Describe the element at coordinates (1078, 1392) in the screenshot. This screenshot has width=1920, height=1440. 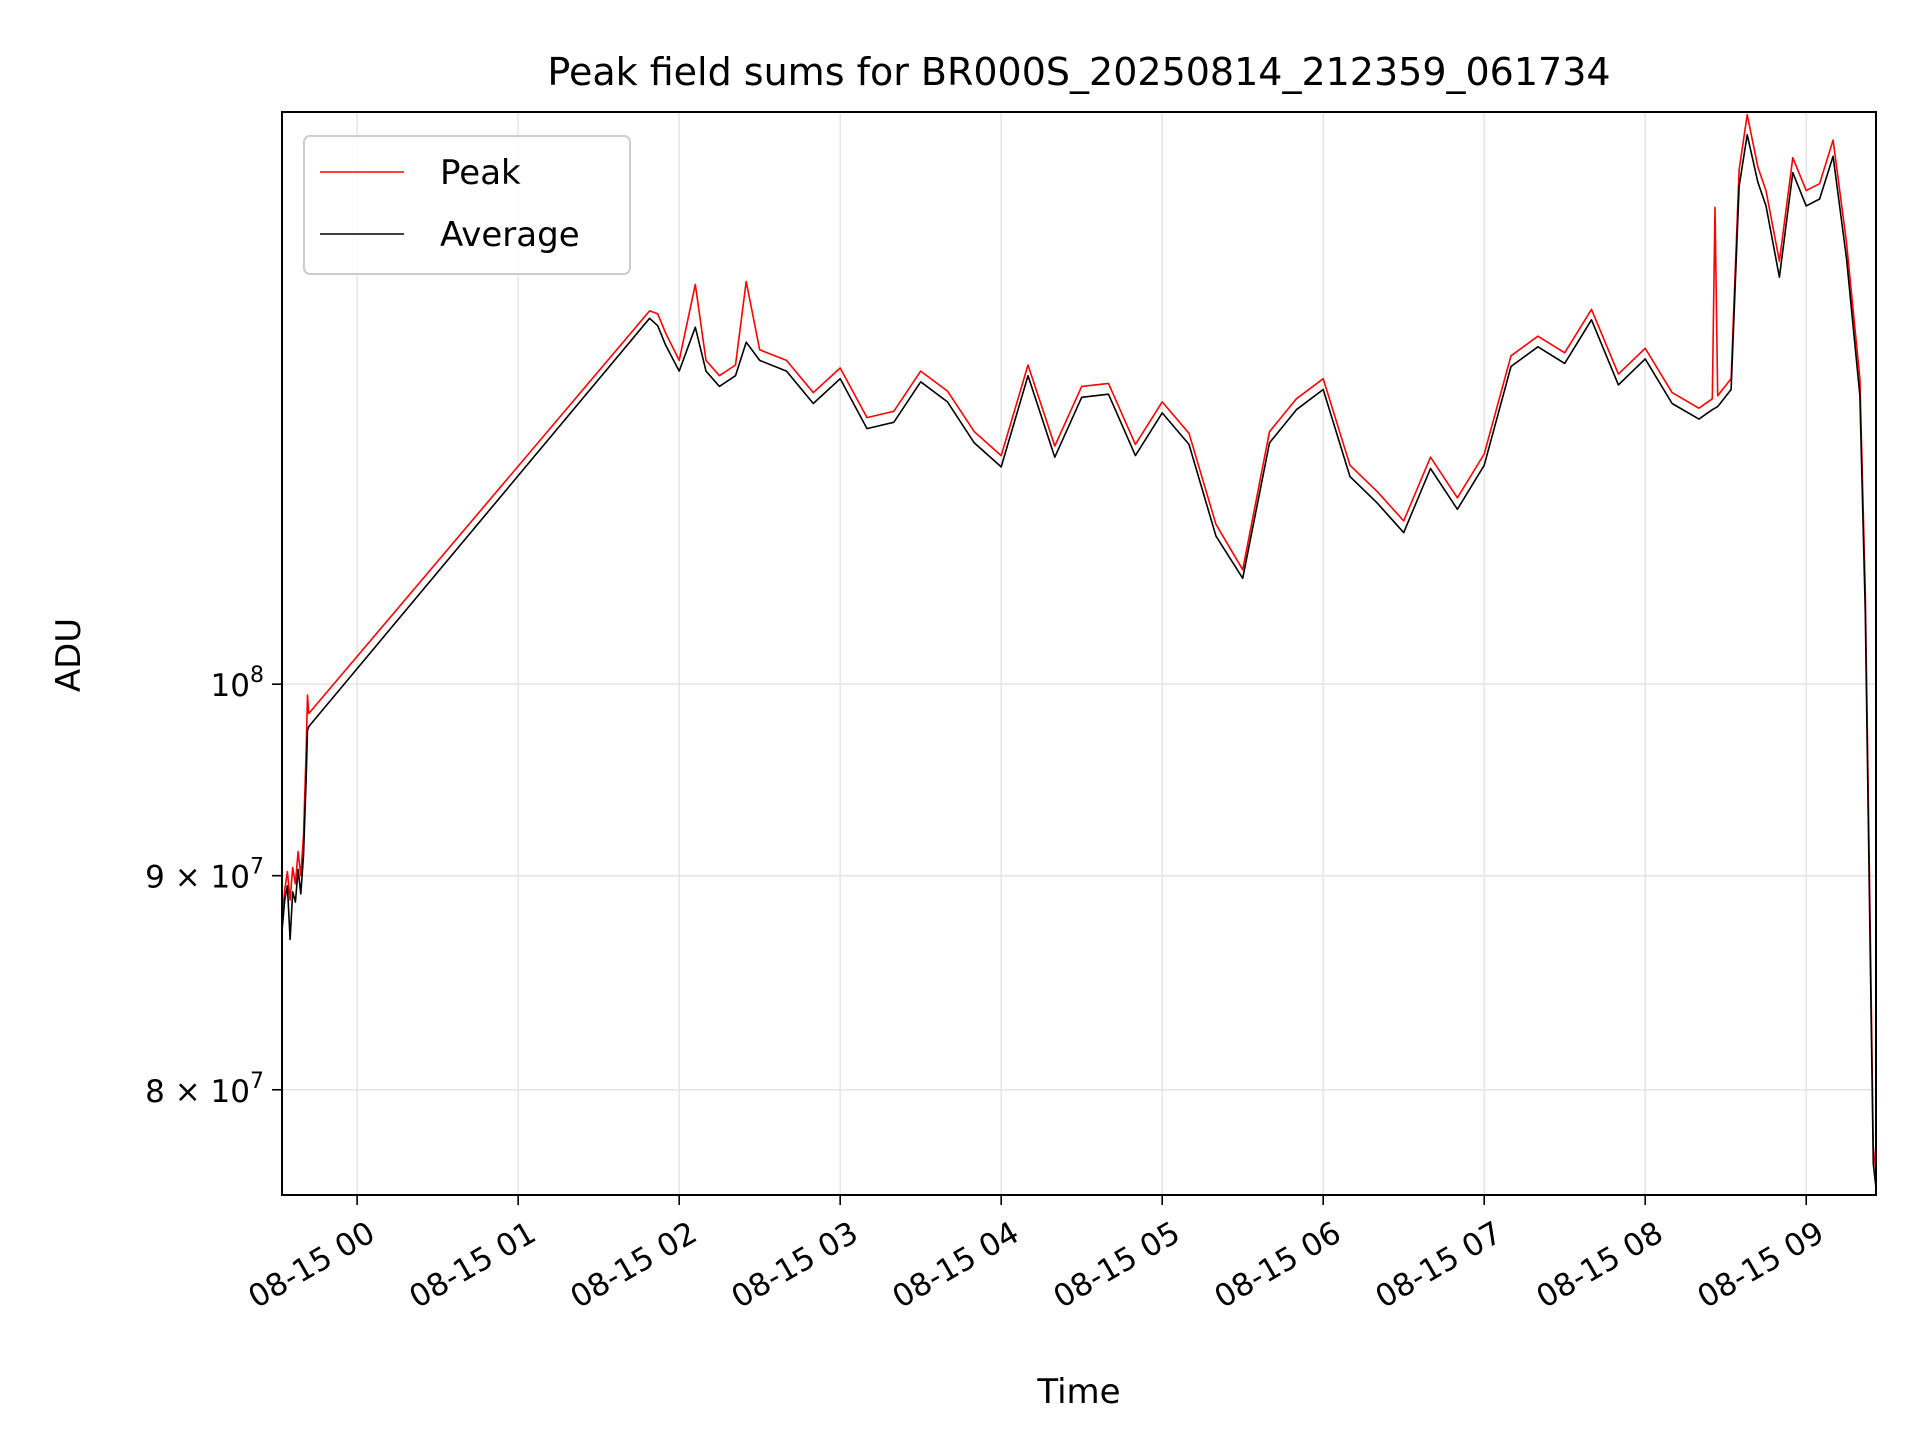
I see `x-axis-label: Time` at that location.